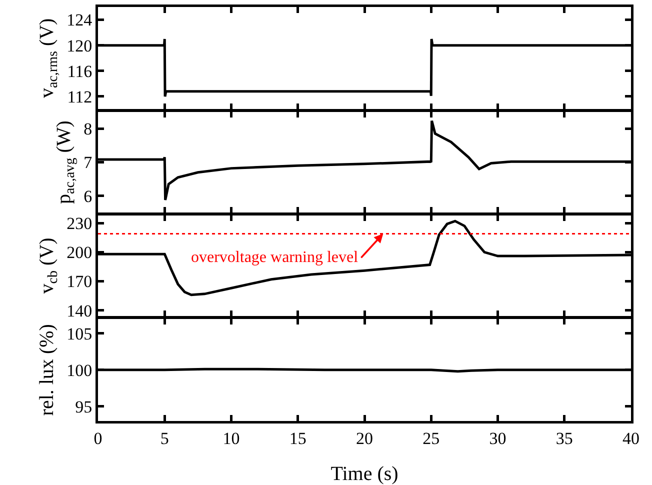 This screenshot has width=652, height=485. I want to click on y-tick-label: 200, so click(79, 252).